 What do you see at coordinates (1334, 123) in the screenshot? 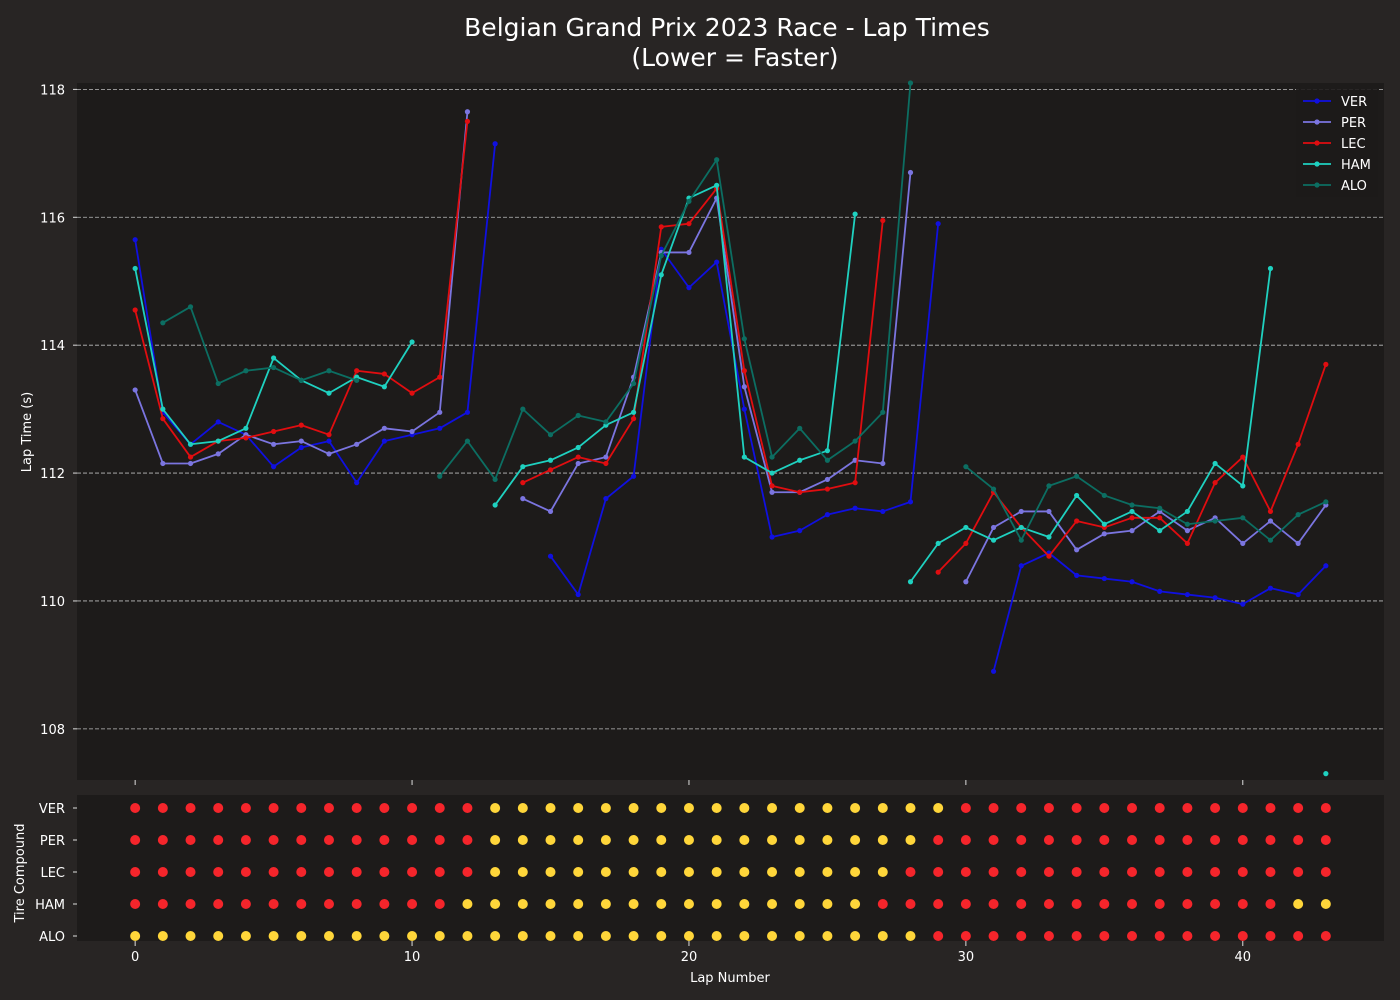
I see `legend-item-per: PER` at bounding box center [1334, 123].